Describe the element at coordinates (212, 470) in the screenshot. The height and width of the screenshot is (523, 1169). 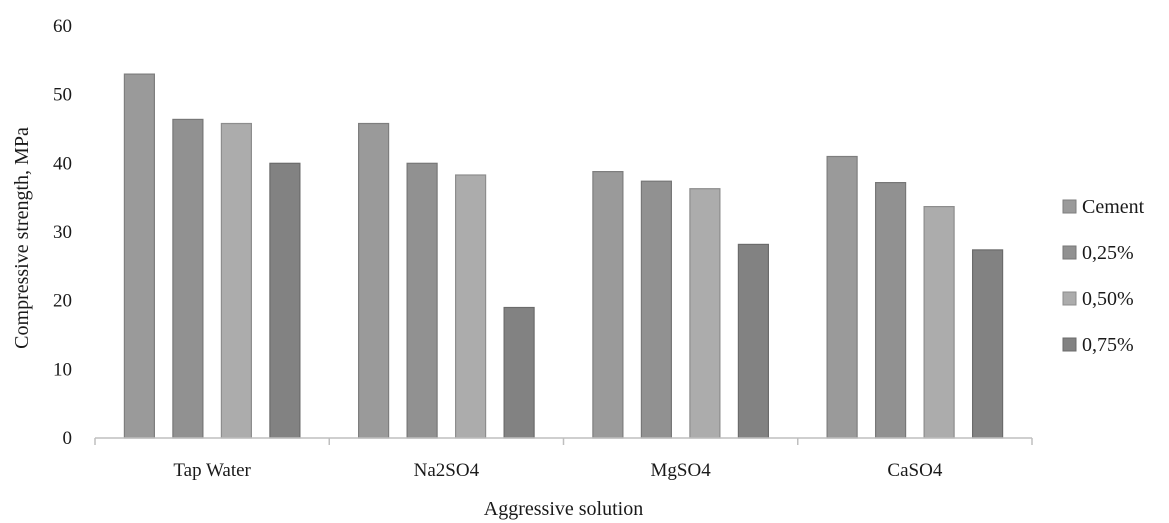
I see `x-tick-label: Tap Water` at that location.